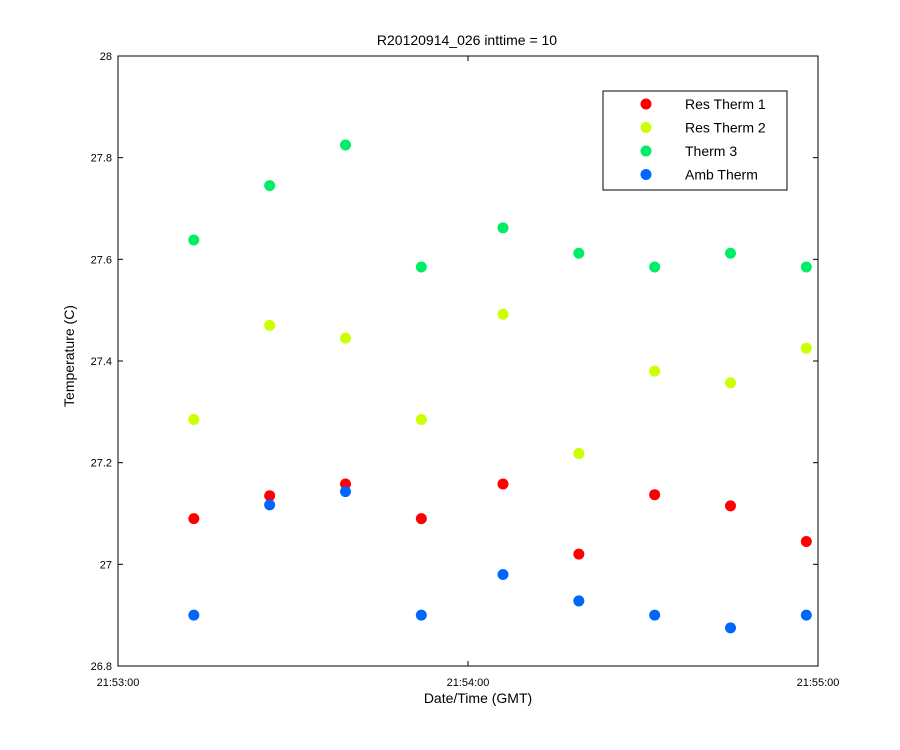 The height and width of the screenshot is (750, 900). What do you see at coordinates (106, 565) in the screenshot?
I see `y-tick-label: 27` at bounding box center [106, 565].